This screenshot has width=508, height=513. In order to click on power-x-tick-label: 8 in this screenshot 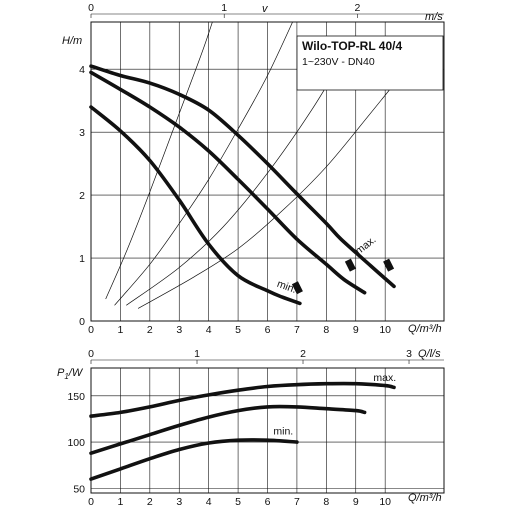, I will do `click(326, 502)`.